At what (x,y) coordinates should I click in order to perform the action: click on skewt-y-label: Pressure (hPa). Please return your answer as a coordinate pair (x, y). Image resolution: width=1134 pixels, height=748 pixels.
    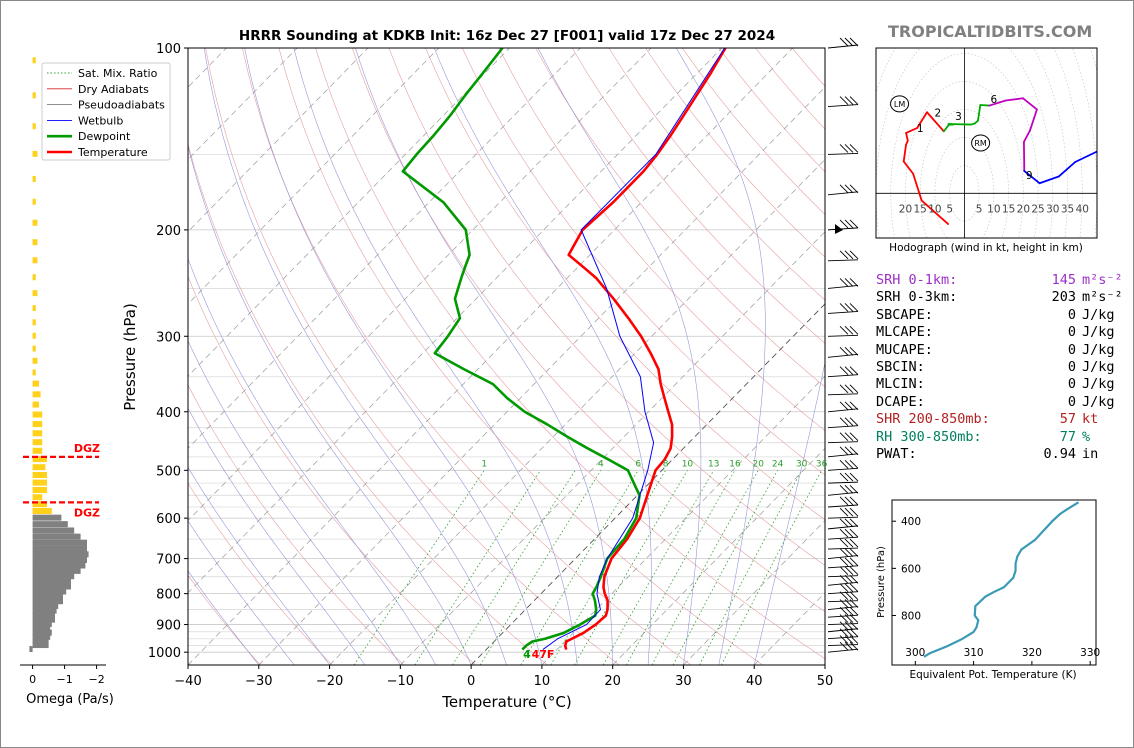
    Looking at the image, I should click on (130, 357).